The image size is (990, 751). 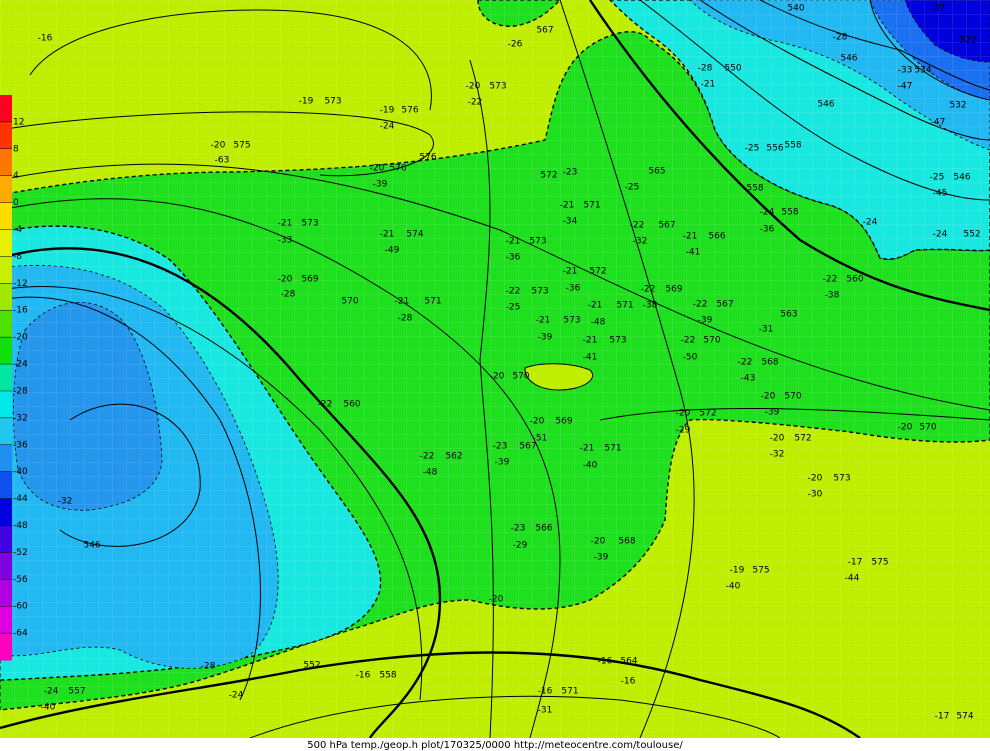 What do you see at coordinates (938, 9) in the screenshot?
I see `station-label: -37` at bounding box center [938, 9].